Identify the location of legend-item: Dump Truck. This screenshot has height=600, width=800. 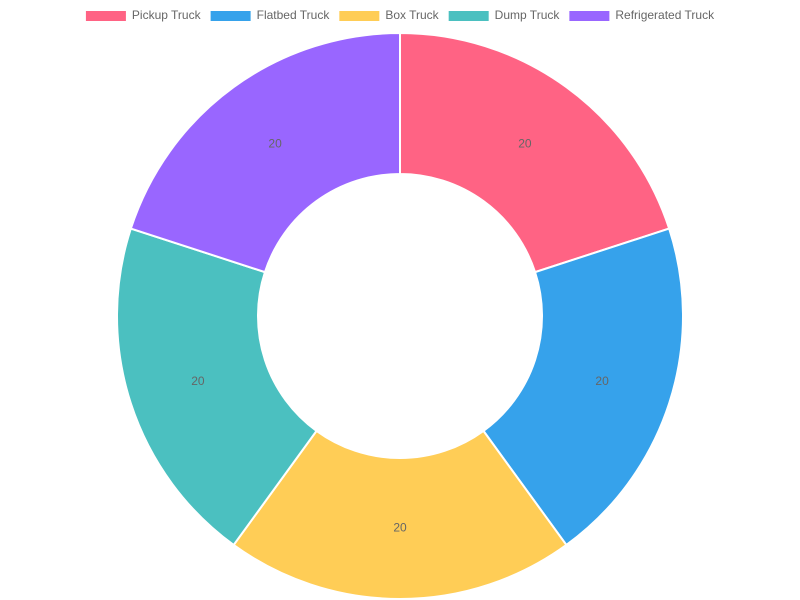
(504, 15).